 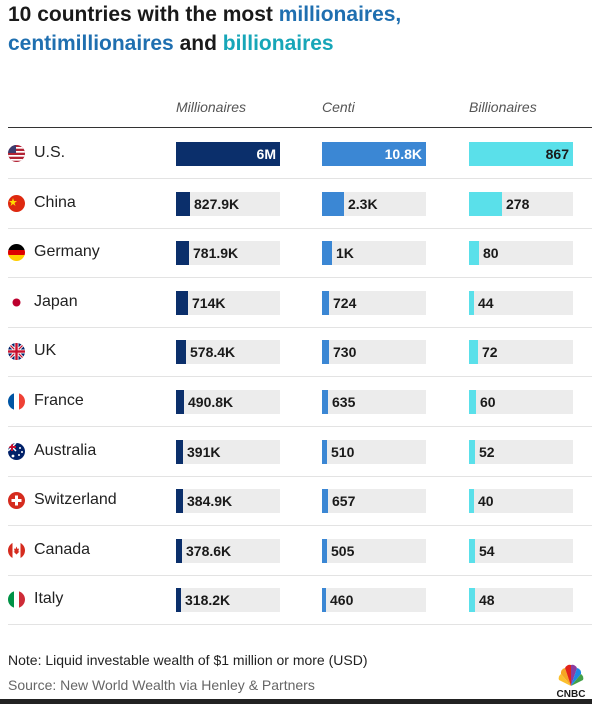 I want to click on centi-value-label: 10.8K, so click(x=403, y=154).